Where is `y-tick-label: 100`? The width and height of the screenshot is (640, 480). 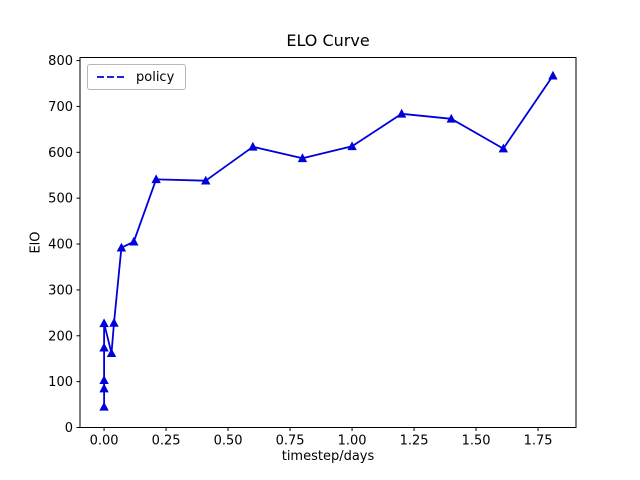 y-tick-label: 100 is located at coordinates (60, 382).